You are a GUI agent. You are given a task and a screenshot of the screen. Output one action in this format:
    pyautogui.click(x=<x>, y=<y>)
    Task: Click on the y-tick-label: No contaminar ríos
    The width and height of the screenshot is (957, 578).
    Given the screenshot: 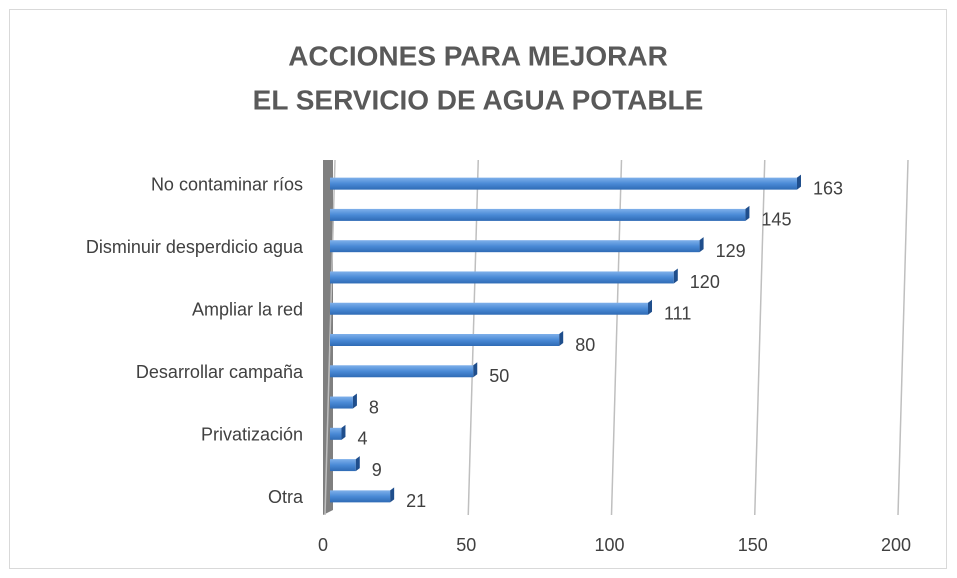 What is the action you would take?
    pyautogui.click(x=227, y=184)
    